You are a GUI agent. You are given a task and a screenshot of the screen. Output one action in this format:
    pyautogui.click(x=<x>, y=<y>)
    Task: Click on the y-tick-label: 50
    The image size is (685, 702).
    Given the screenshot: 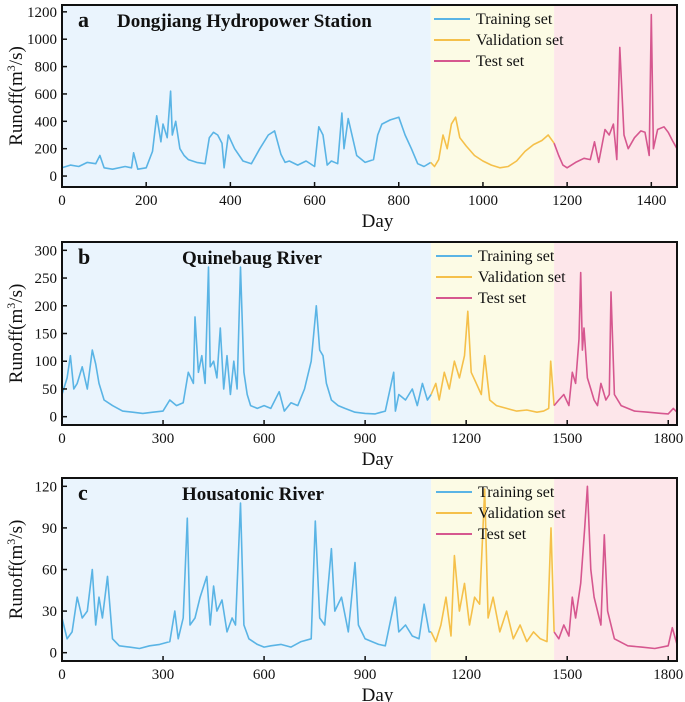 What is the action you would take?
    pyautogui.click(x=49, y=390)
    